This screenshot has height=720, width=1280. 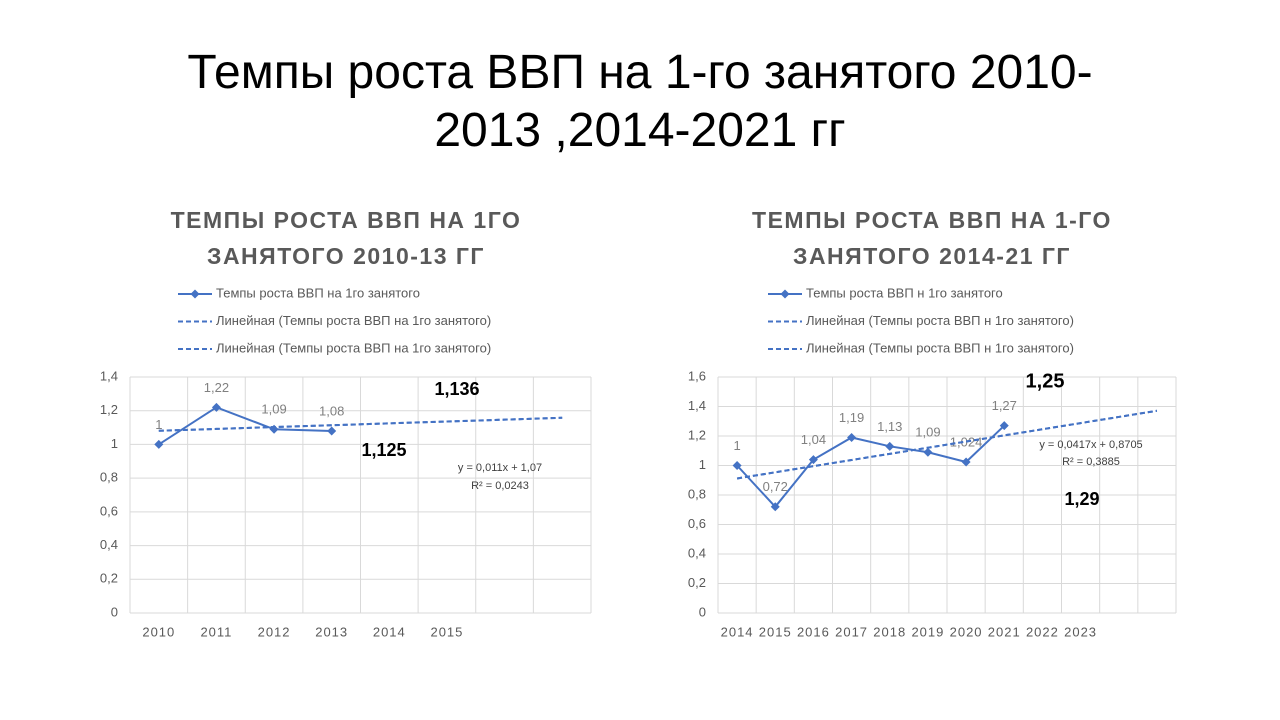 I want to click on annotation: 1,25, so click(x=1045, y=381).